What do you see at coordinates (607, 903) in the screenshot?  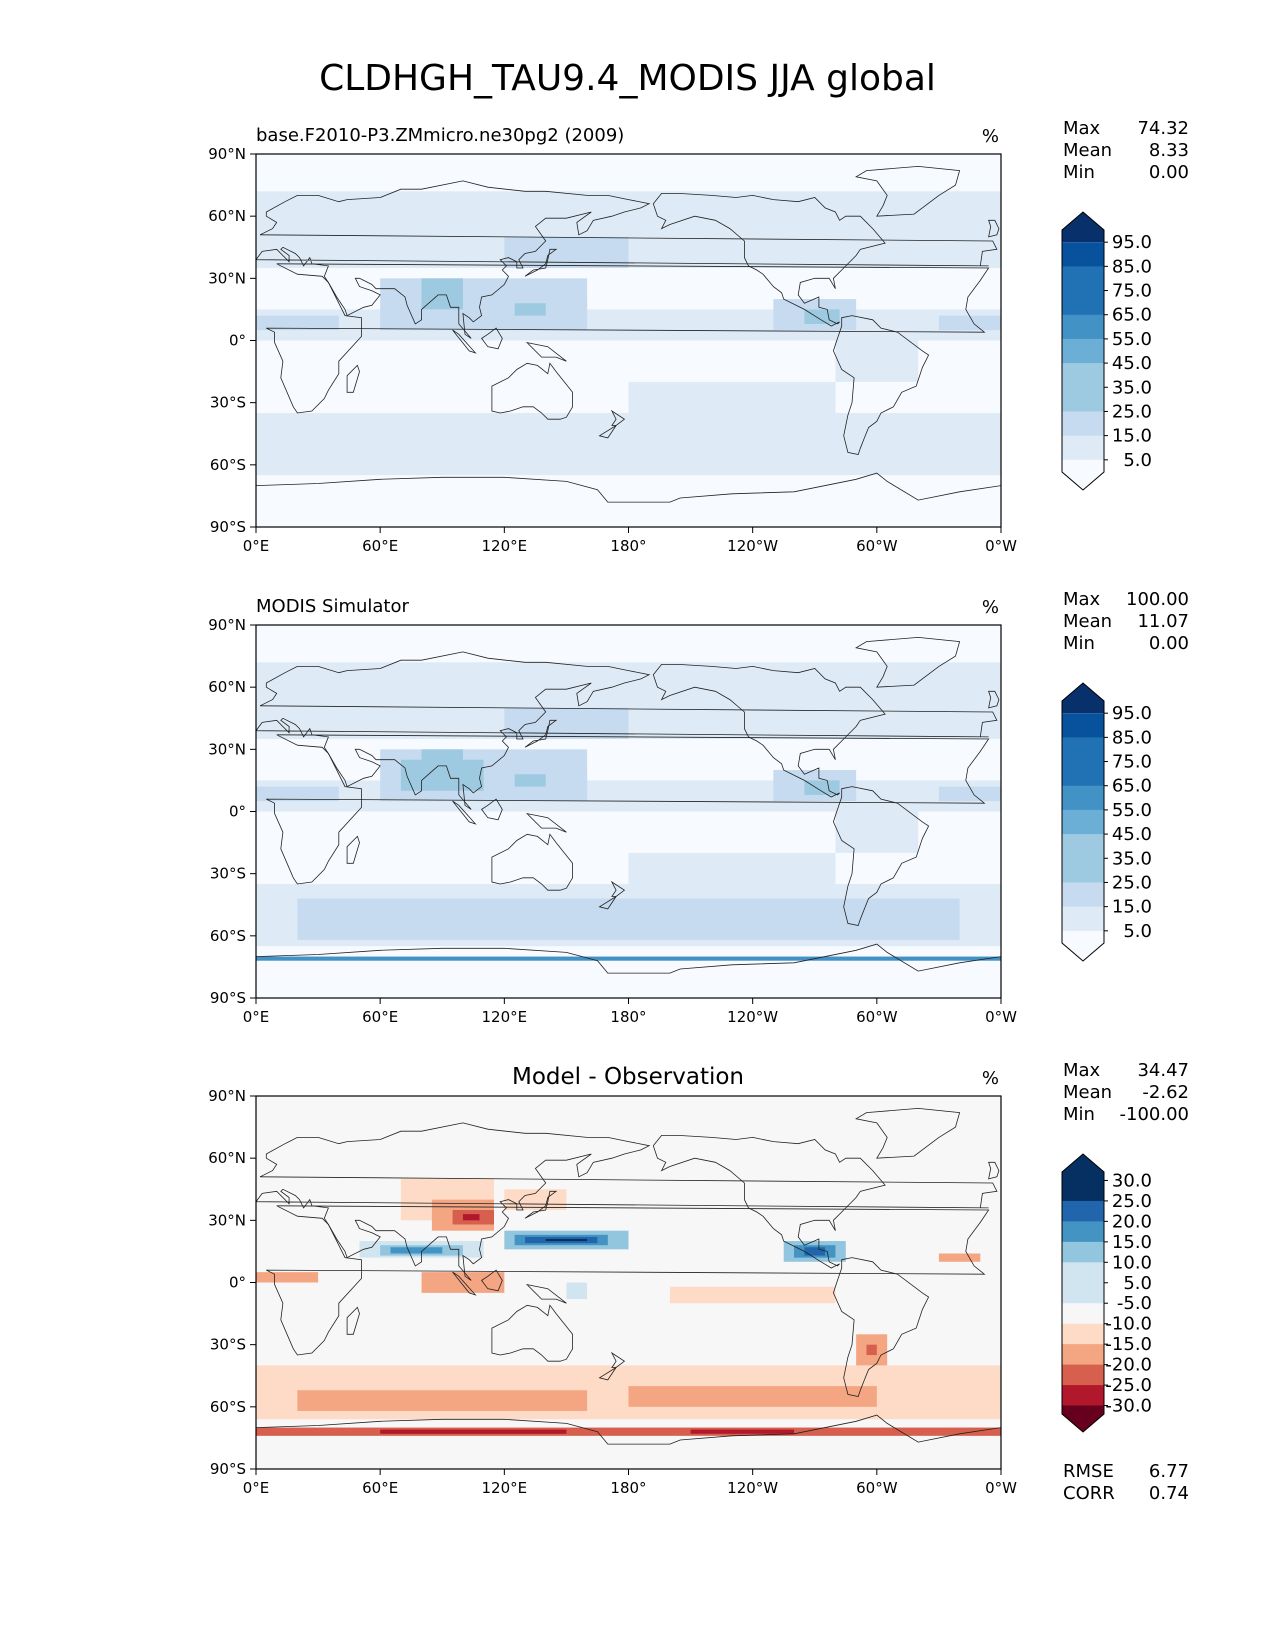 I see `coastline-nz_s` at bounding box center [607, 903].